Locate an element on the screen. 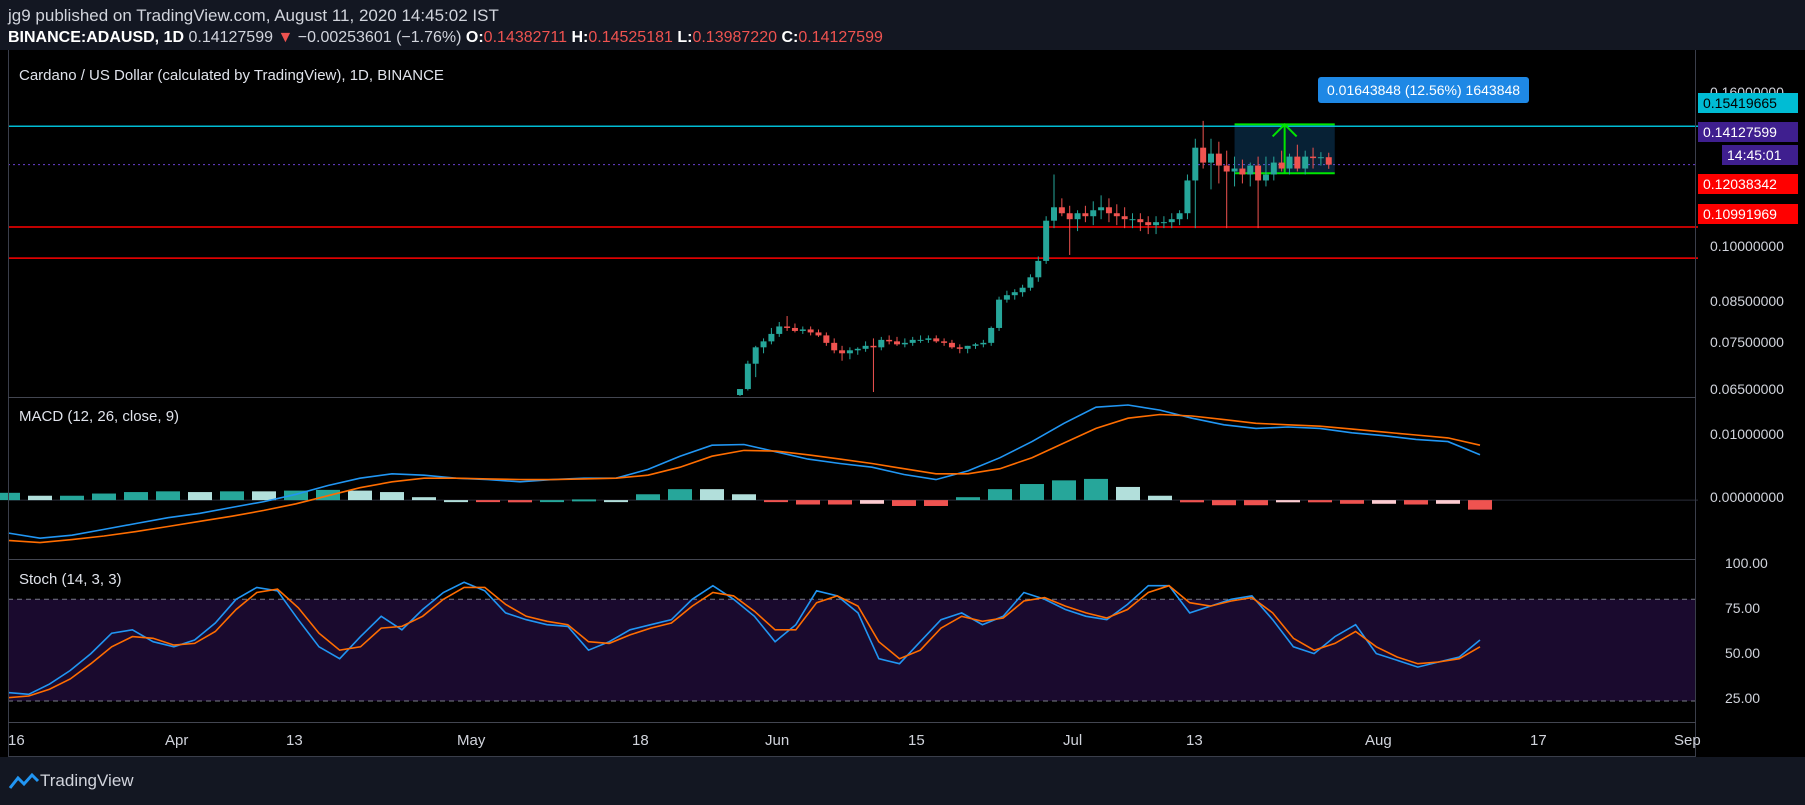  price-scale is located at coordinates (1751, 403).